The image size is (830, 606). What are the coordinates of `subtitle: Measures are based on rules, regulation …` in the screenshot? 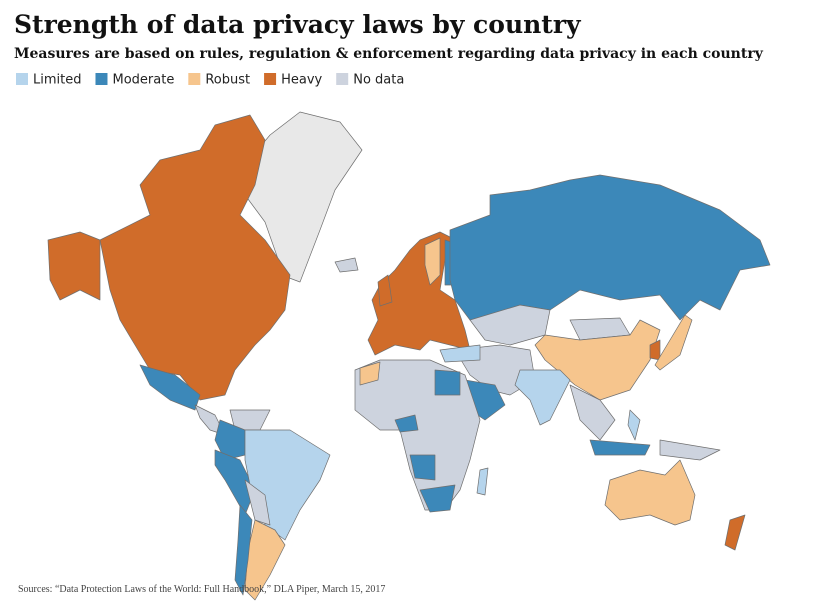 It's located at (389, 54).